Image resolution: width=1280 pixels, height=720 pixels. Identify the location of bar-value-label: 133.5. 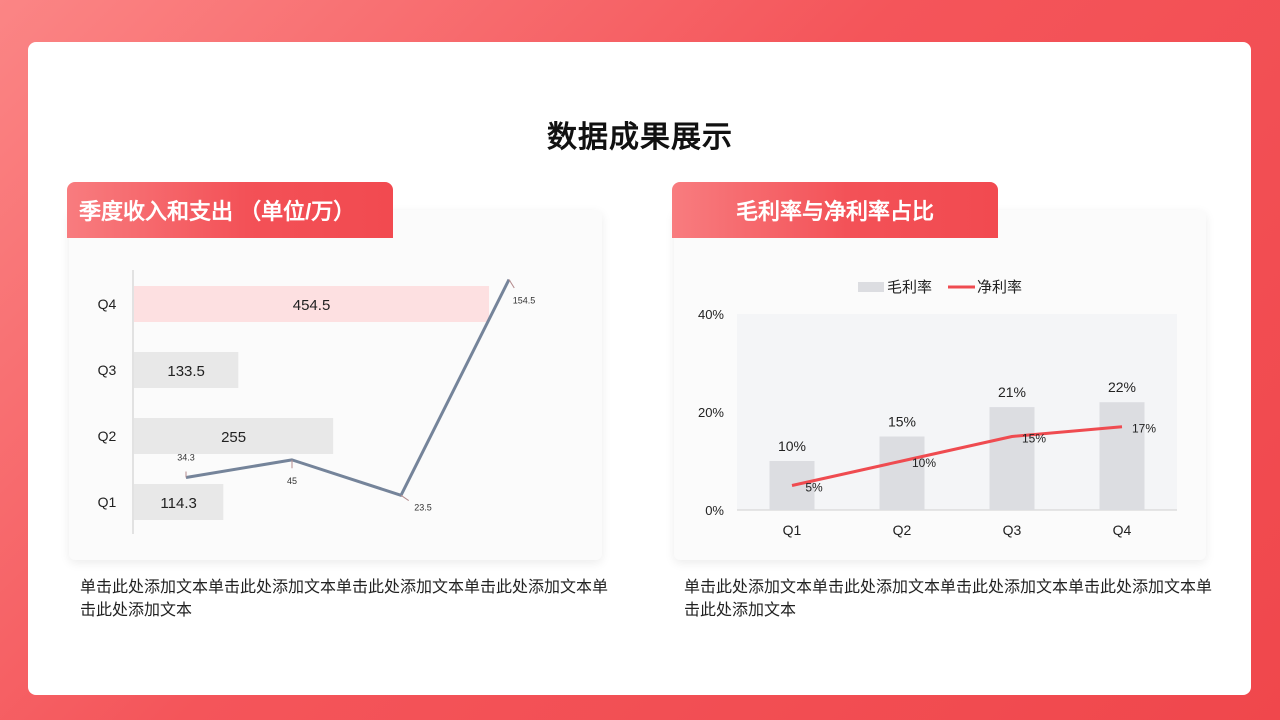
(186, 371).